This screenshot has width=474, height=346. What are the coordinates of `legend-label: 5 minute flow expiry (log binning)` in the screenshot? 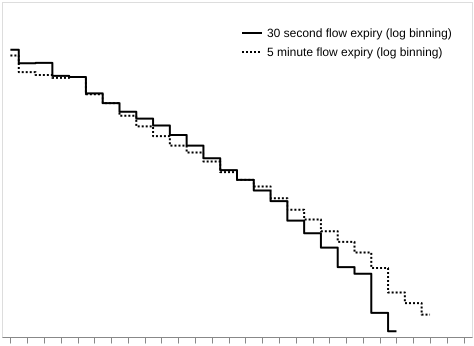 It's located at (354, 52).